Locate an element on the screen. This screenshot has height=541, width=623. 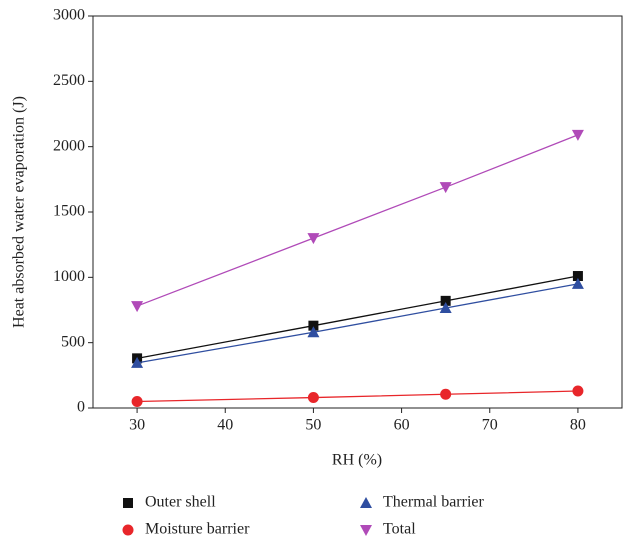
x-tick-label: 40 is located at coordinates (225, 425).